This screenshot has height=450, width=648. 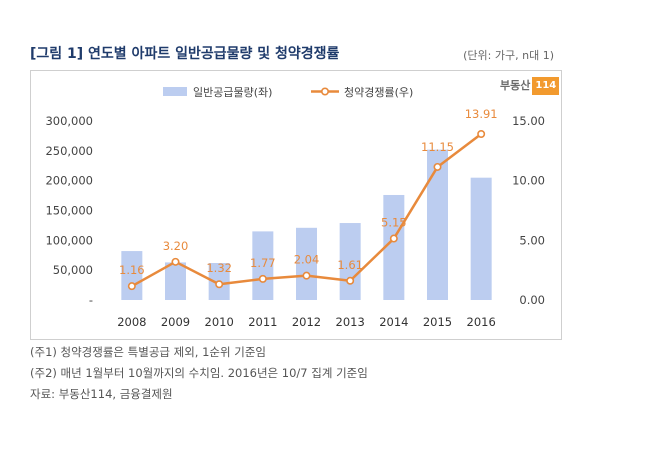 I want to click on x-tick-label: 2013, so click(x=350, y=322).